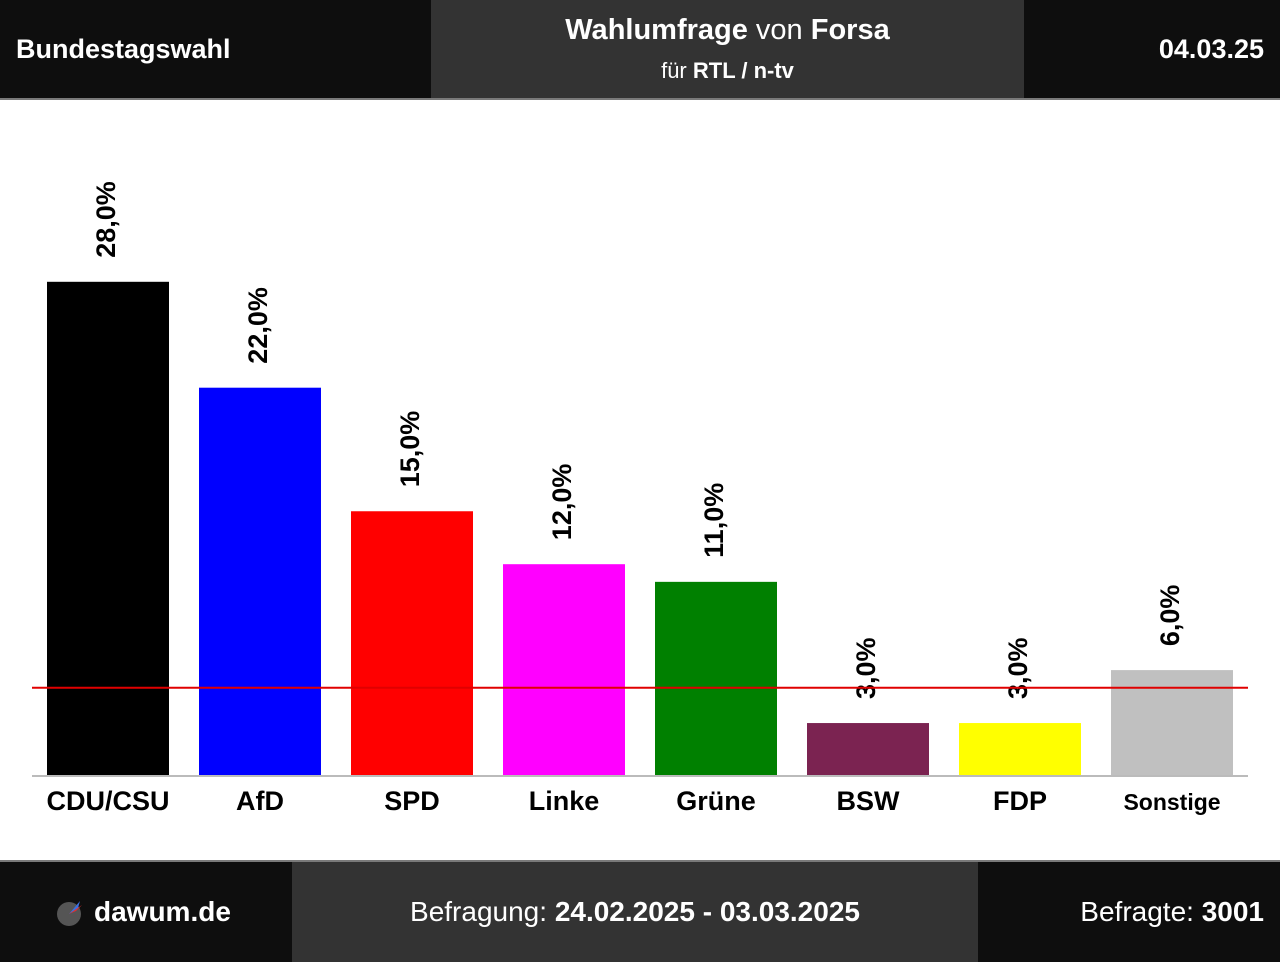 This screenshot has width=1280, height=962. What do you see at coordinates (562, 502) in the screenshot?
I see `value-label: 12,0%` at bounding box center [562, 502].